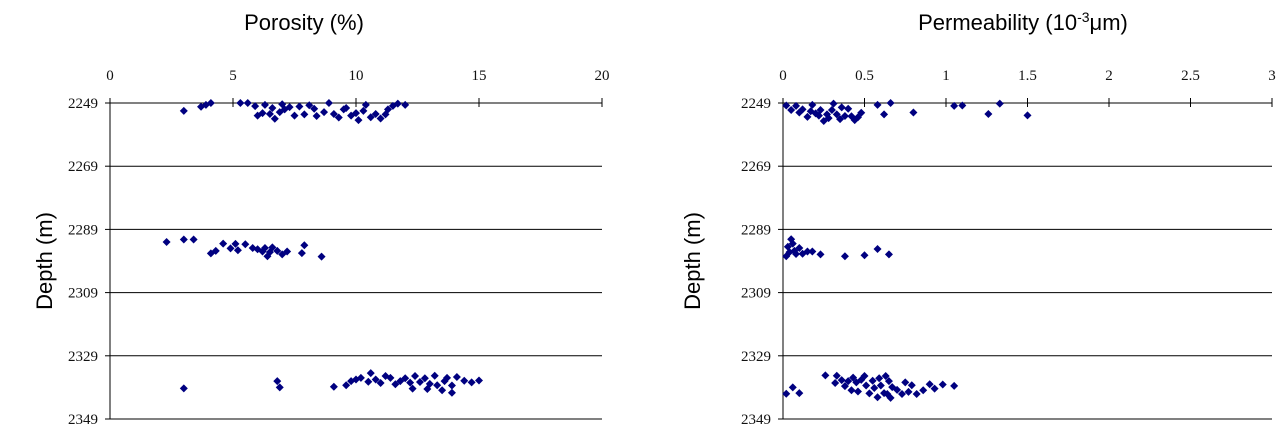 The height and width of the screenshot is (435, 1288). I want to click on porosity-y-tick-label: 2269, so click(83, 167).